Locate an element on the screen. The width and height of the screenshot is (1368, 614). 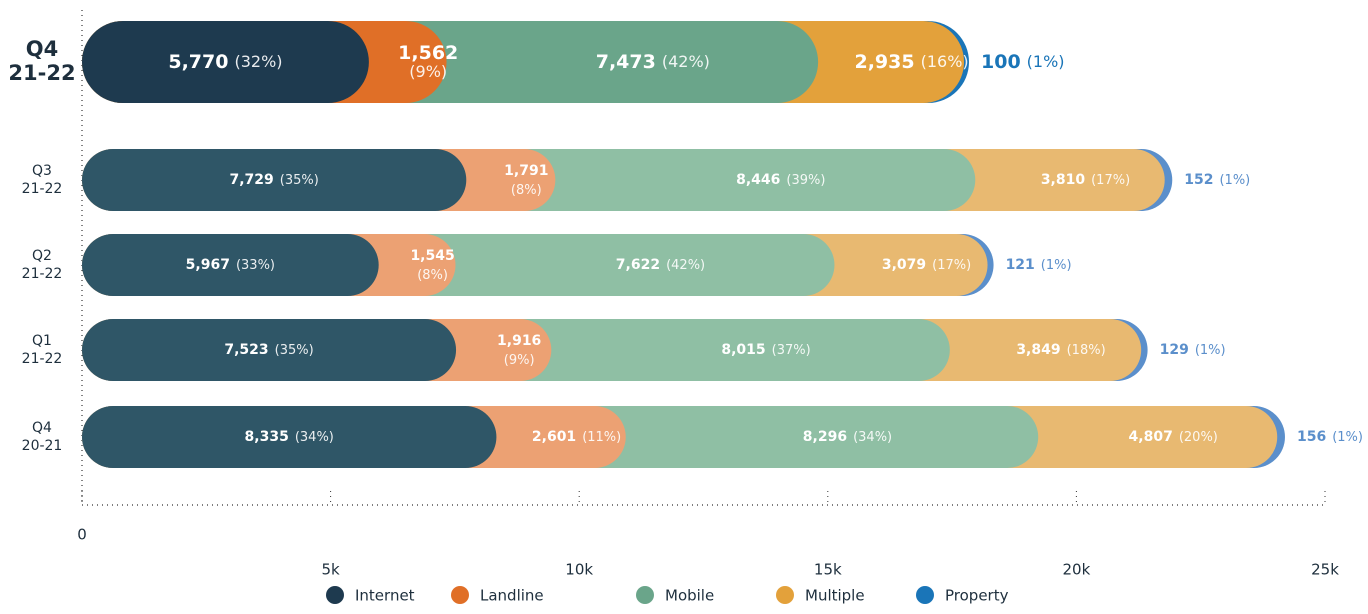
value-label: 2,935 (16%) is located at coordinates (911, 62).